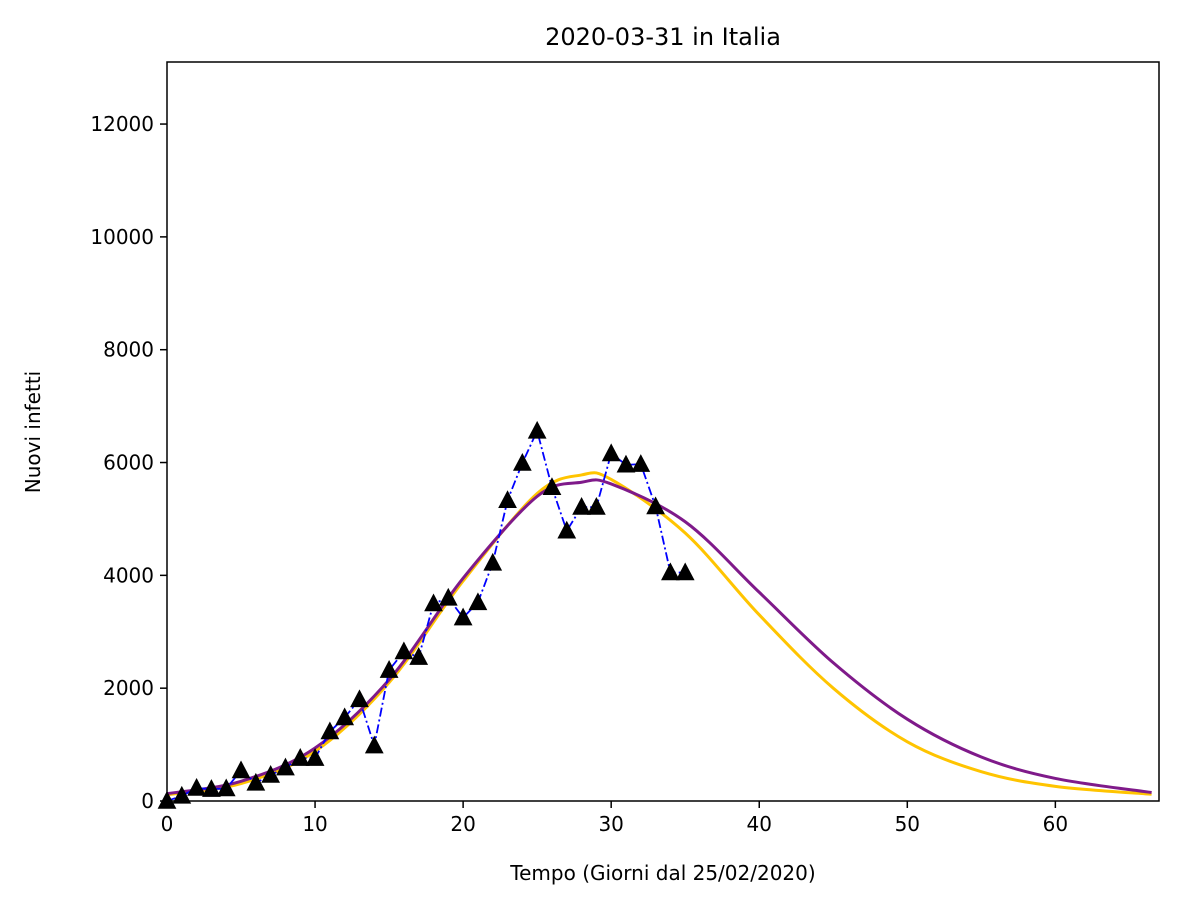 The width and height of the screenshot is (1179, 908). I want to click on y-tick-label: 4000, so click(128, 575).